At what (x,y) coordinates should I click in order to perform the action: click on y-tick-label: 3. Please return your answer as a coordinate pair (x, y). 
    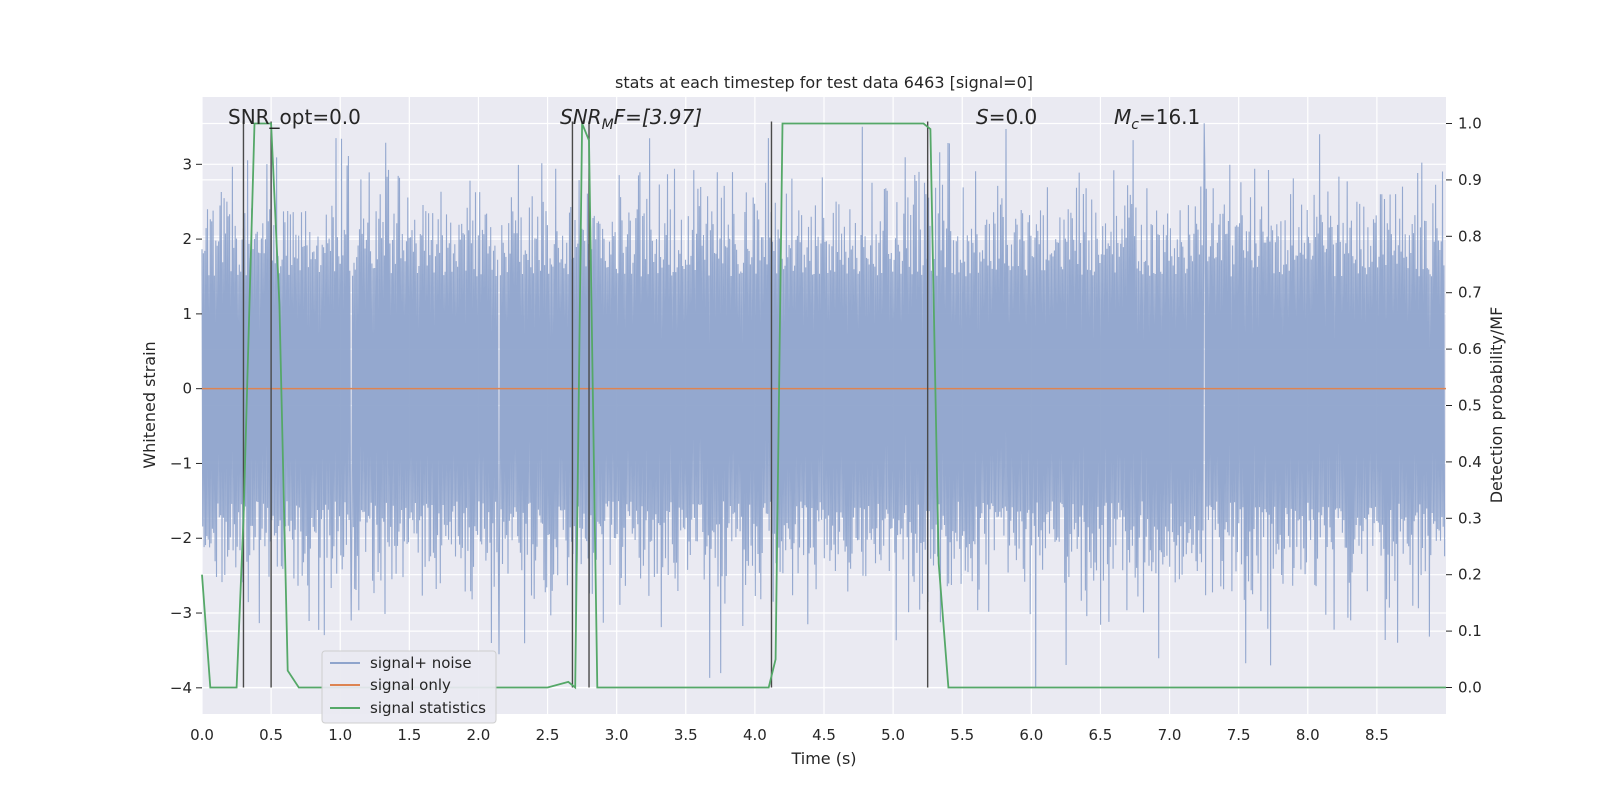
    Looking at the image, I should click on (187, 164).